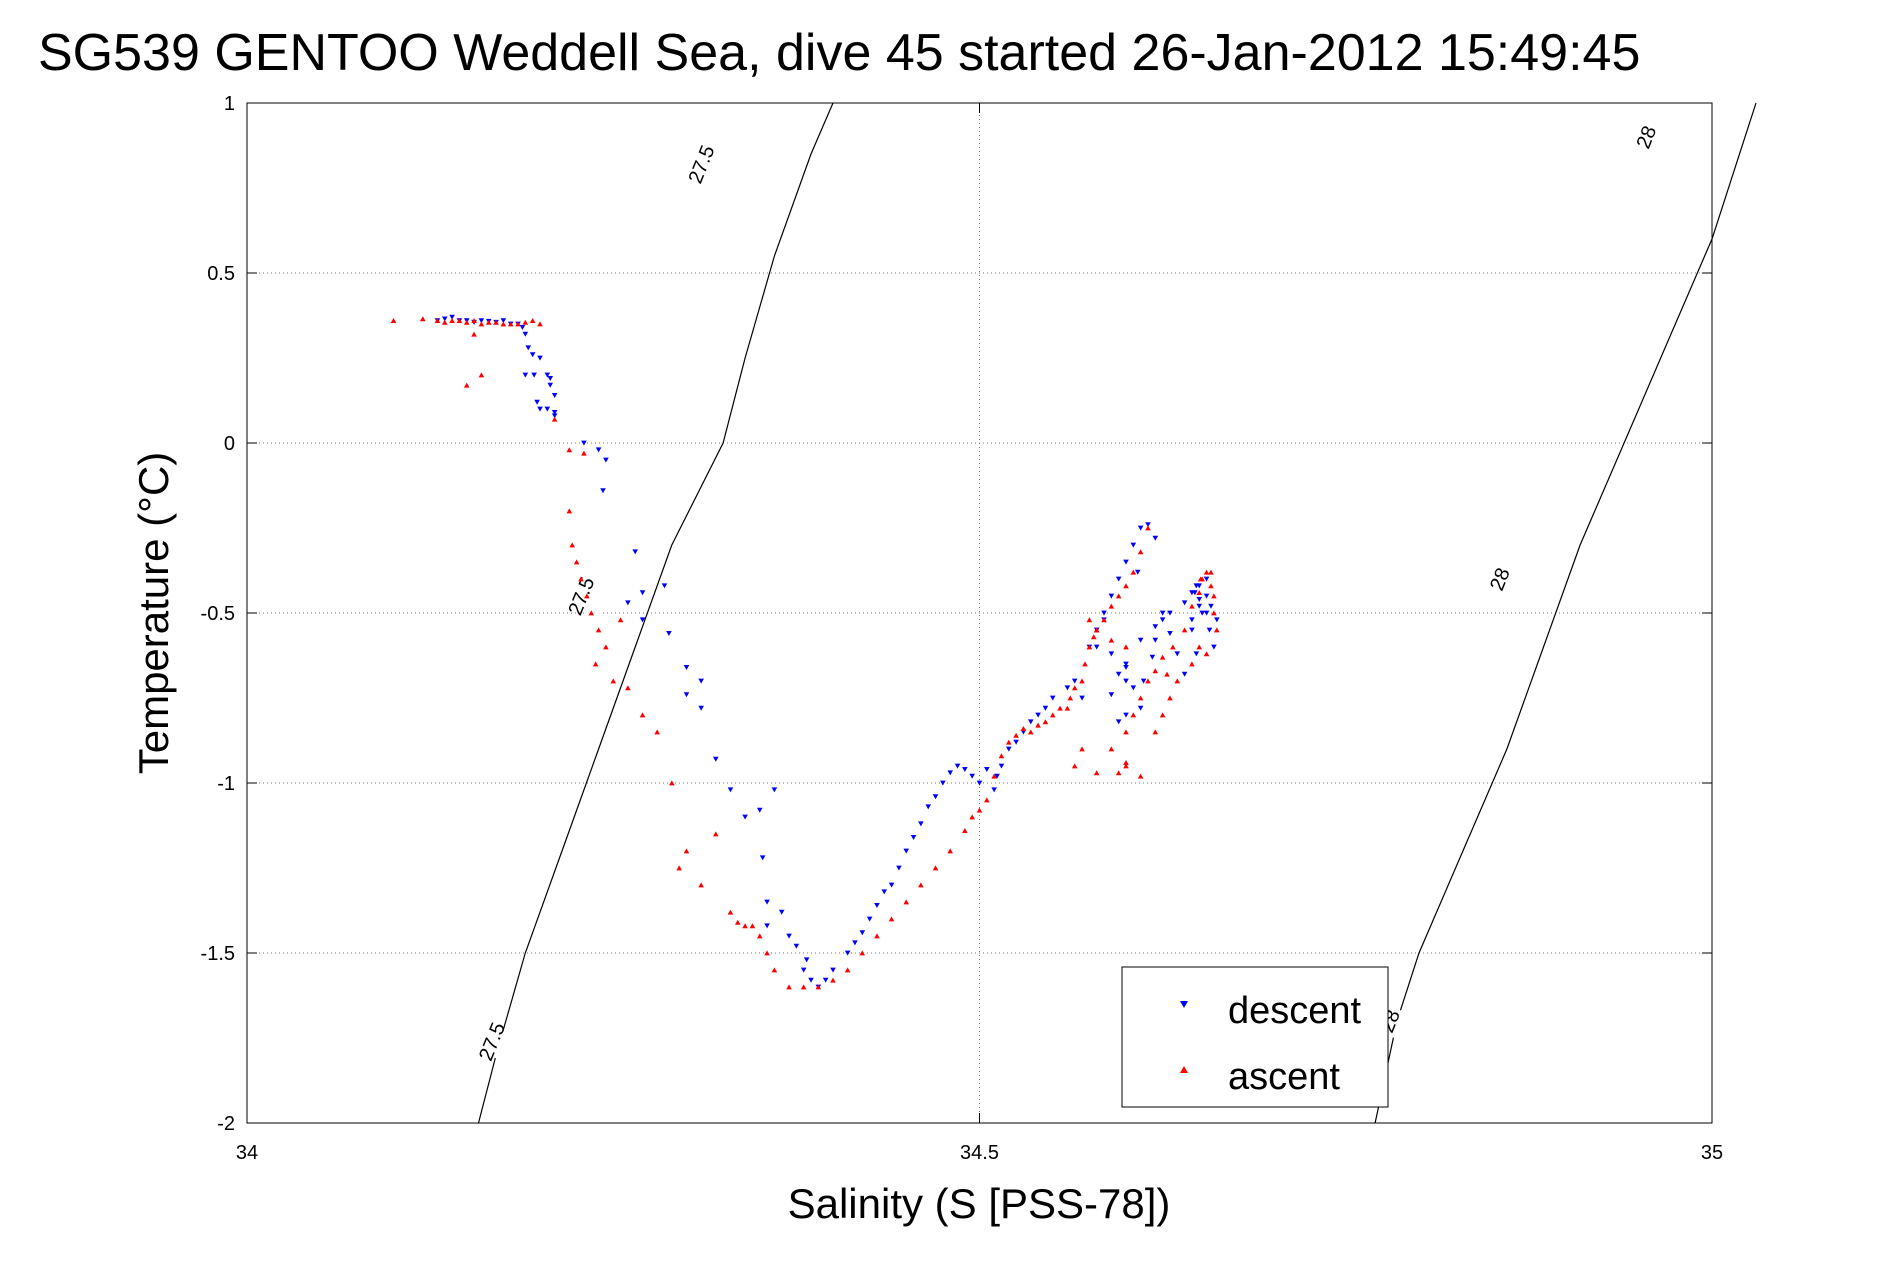 The height and width of the screenshot is (1262, 1891). Describe the element at coordinates (218, 614) in the screenshot. I see `y-tick-label: -0.5` at that location.